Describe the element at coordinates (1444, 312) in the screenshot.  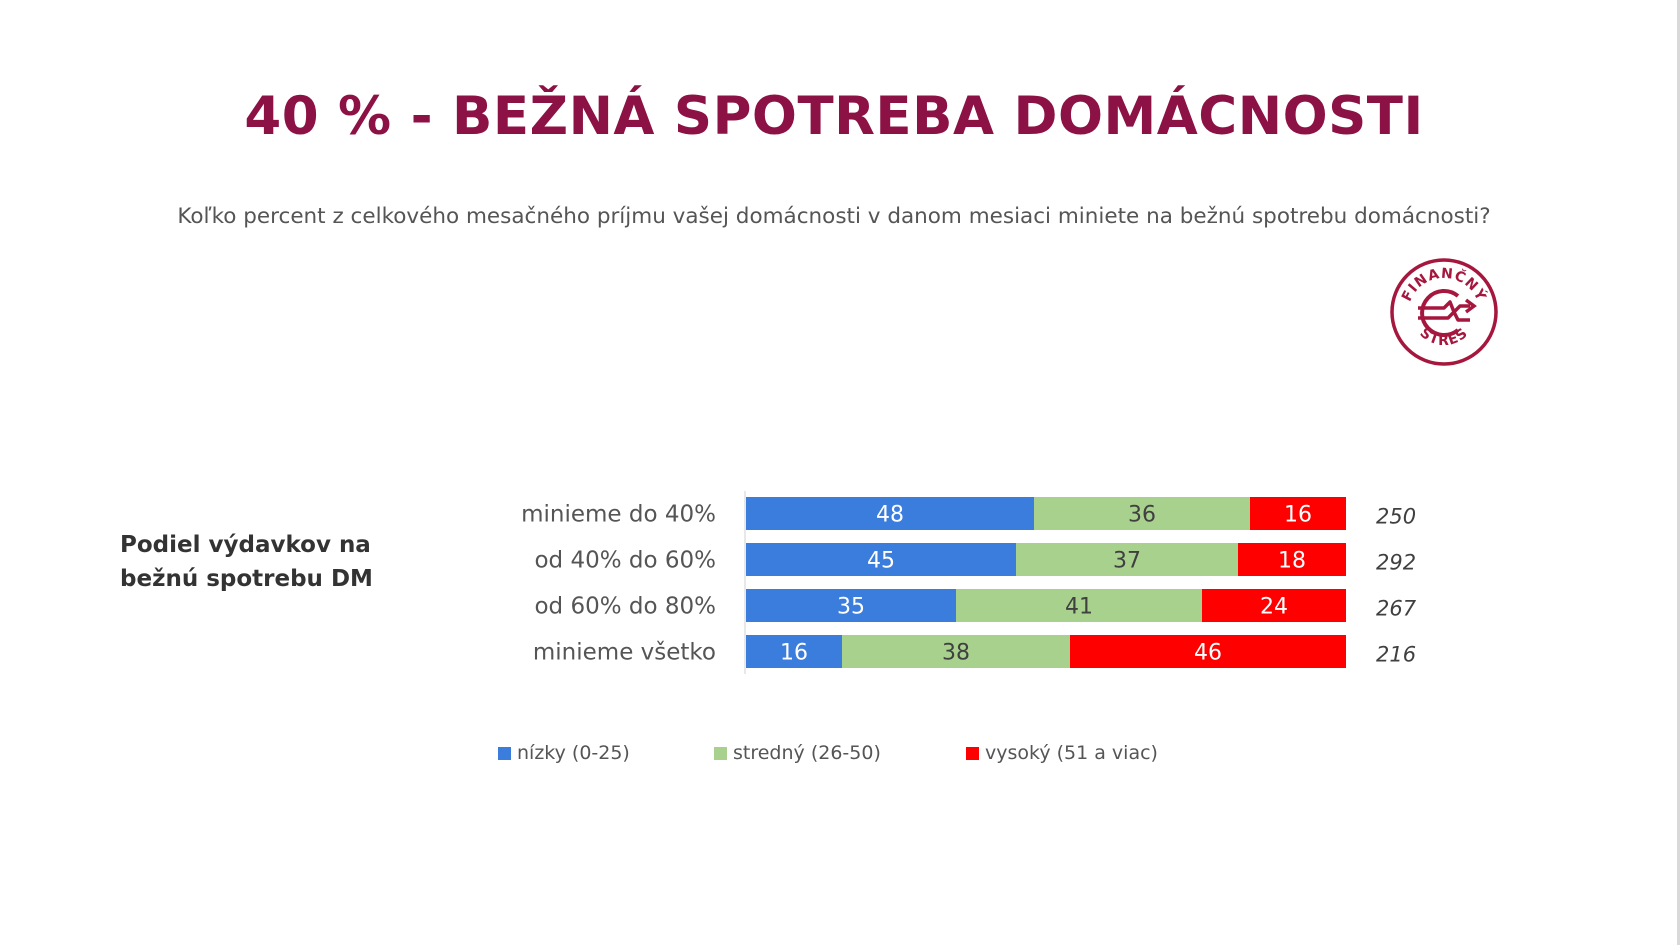
I see `financny-stres-logo-icon: FINANČNÝ STRES` at that location.